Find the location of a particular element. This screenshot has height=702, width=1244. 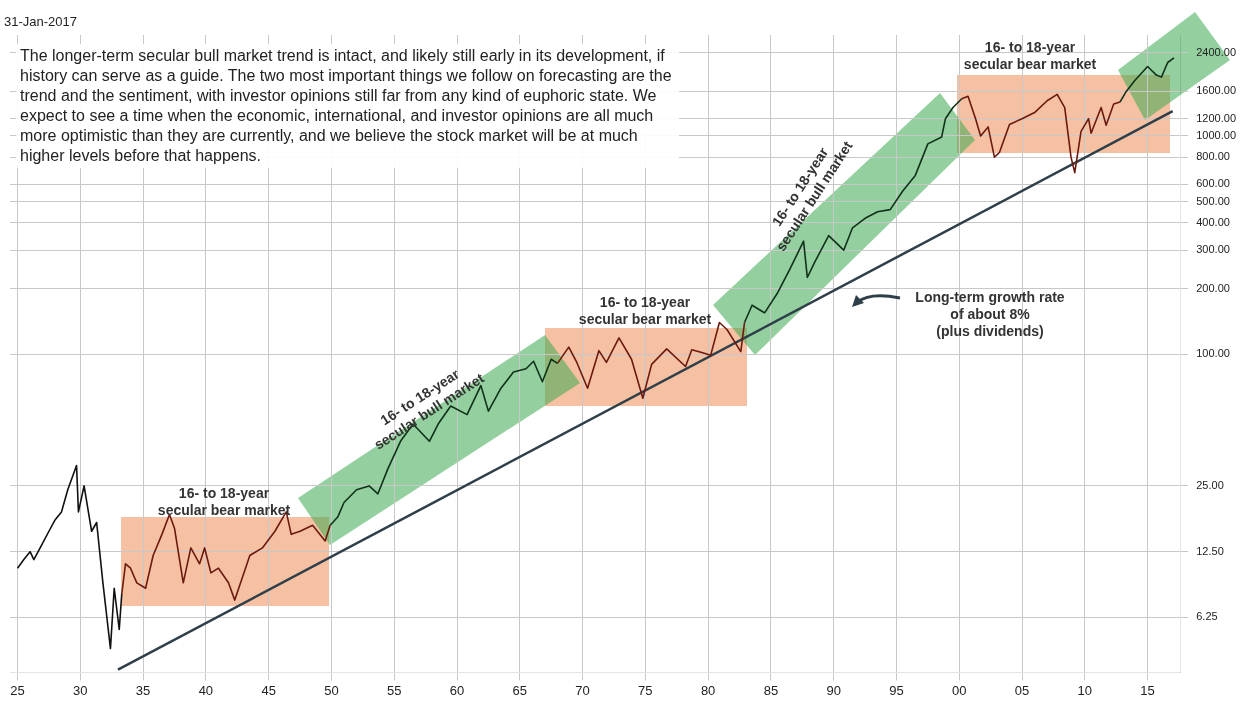

chart-subtitle: 31-Jan-2017 is located at coordinates (40, 21).